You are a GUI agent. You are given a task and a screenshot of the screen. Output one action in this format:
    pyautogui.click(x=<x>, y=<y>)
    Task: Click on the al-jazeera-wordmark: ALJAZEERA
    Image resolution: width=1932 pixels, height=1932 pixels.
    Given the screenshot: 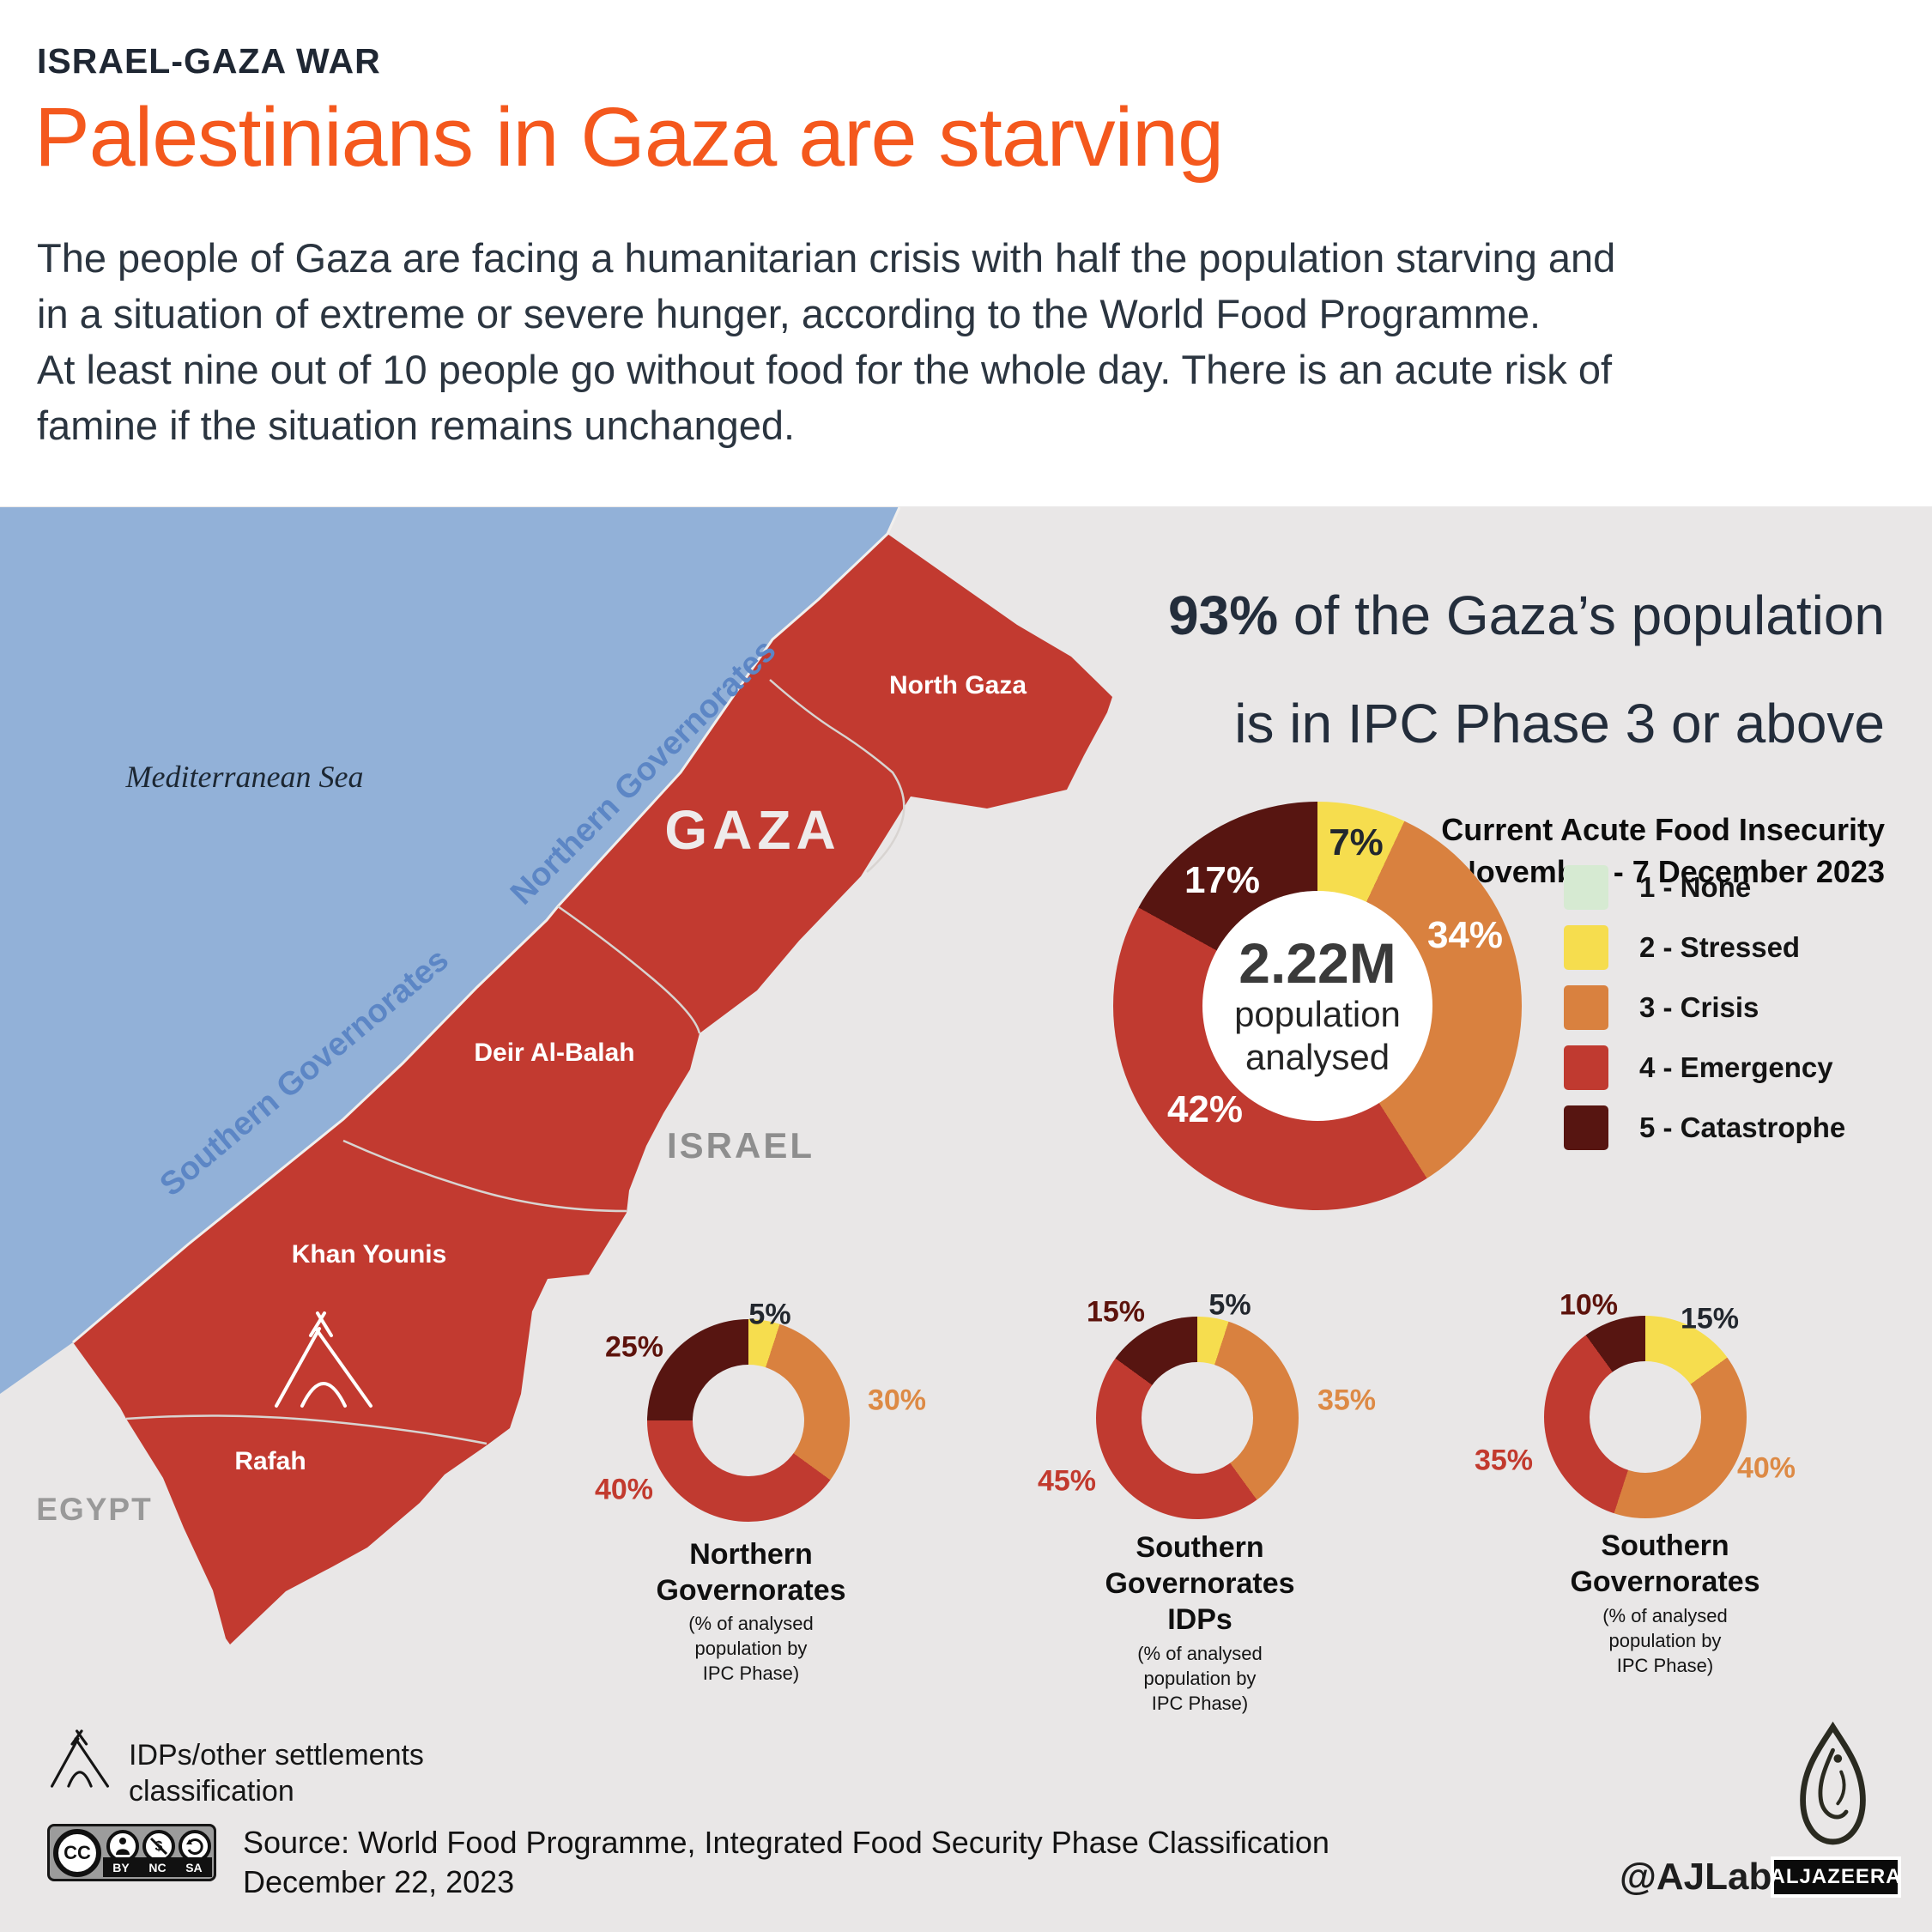 What is the action you would take?
    pyautogui.click(x=1836, y=1877)
    